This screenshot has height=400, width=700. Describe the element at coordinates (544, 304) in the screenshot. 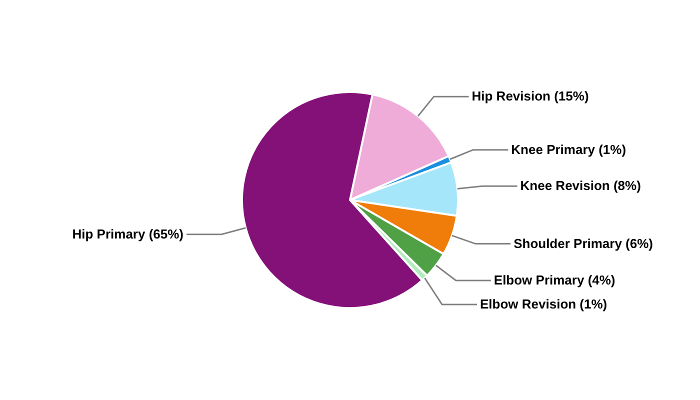

I see `slice-label: Elbow Revision (1%)` at that location.